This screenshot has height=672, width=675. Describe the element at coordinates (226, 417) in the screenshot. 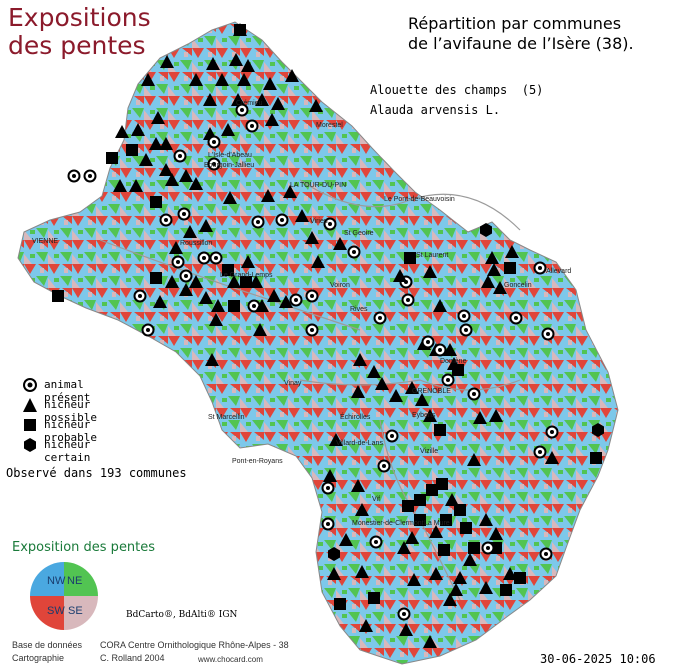

I see `town-label: St Marcellin` at that location.